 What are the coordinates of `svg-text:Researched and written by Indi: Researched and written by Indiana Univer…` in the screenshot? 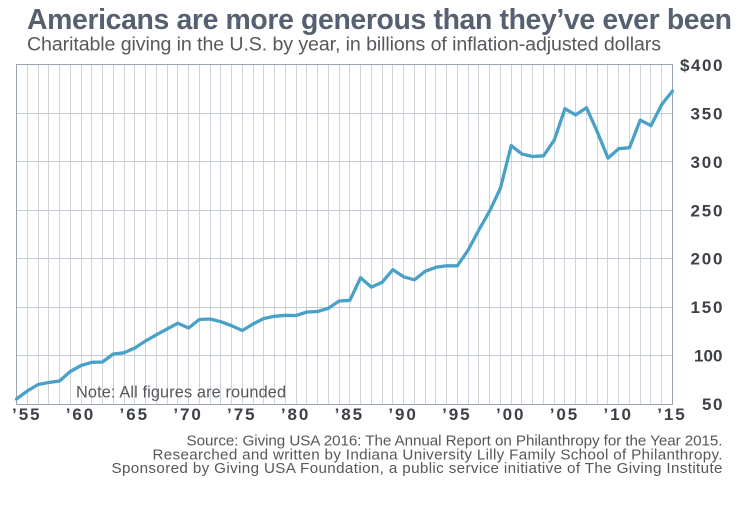 It's located at (438, 454).